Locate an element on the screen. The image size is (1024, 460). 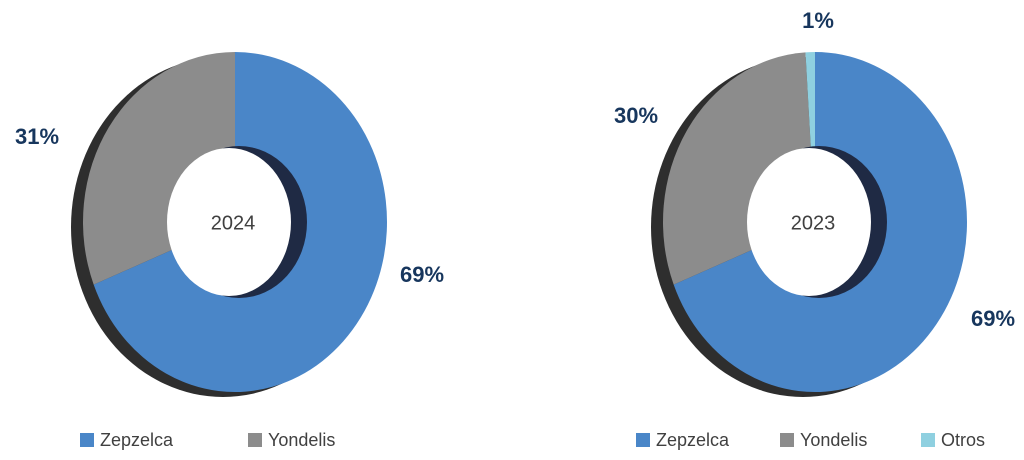
value-label: 1% is located at coordinates (818, 20).